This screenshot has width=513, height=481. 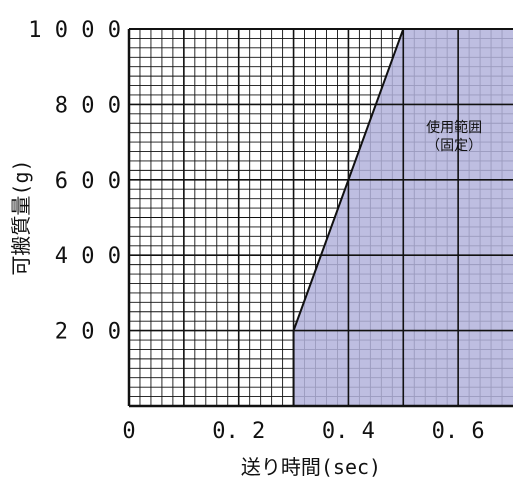 What do you see at coordinates (238, 431) in the screenshot?
I see `x-tick-label: 0. 2` at bounding box center [238, 431].